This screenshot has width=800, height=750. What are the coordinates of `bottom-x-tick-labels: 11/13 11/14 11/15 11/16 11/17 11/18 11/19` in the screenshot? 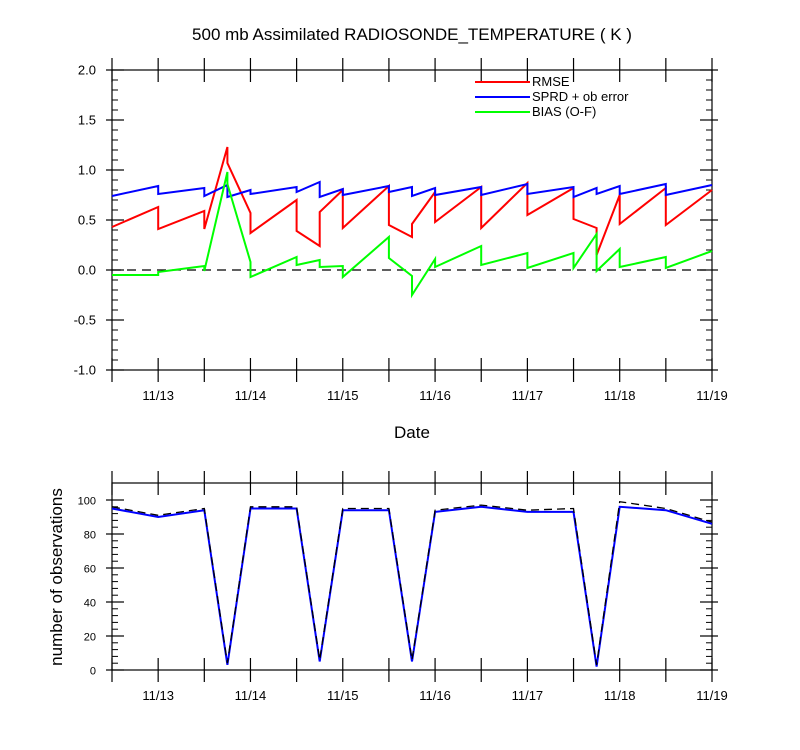 It's located at (434, 695).